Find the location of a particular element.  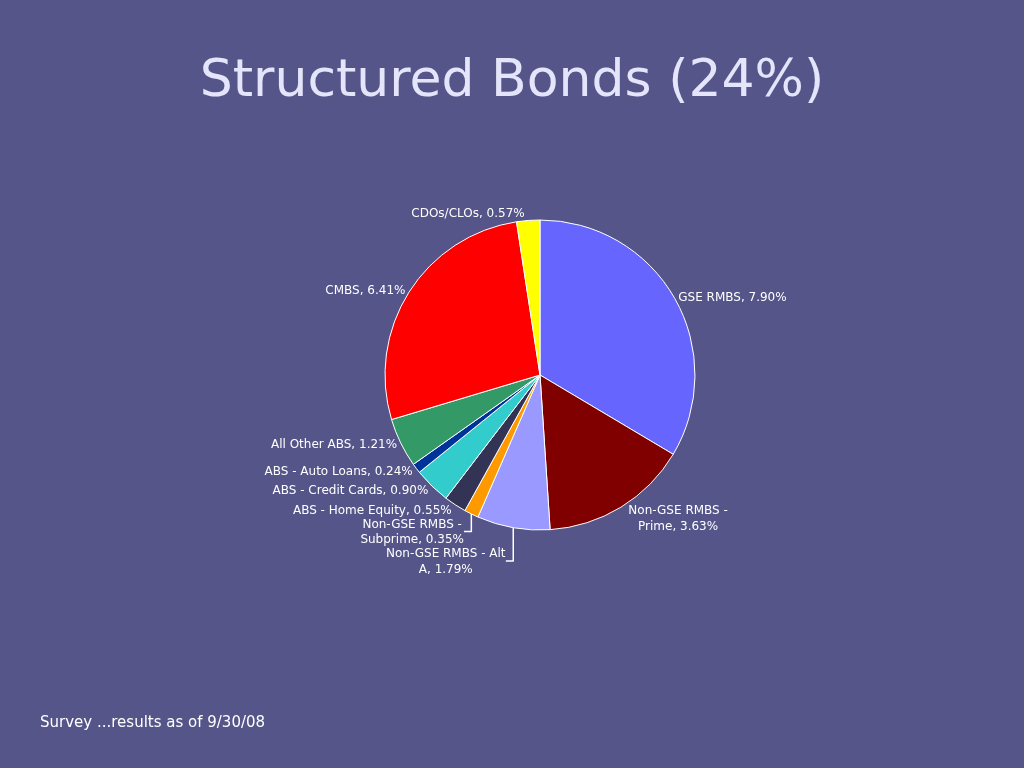

text: Survey ...results as of 9/30/08 is located at coordinates (153, 722).